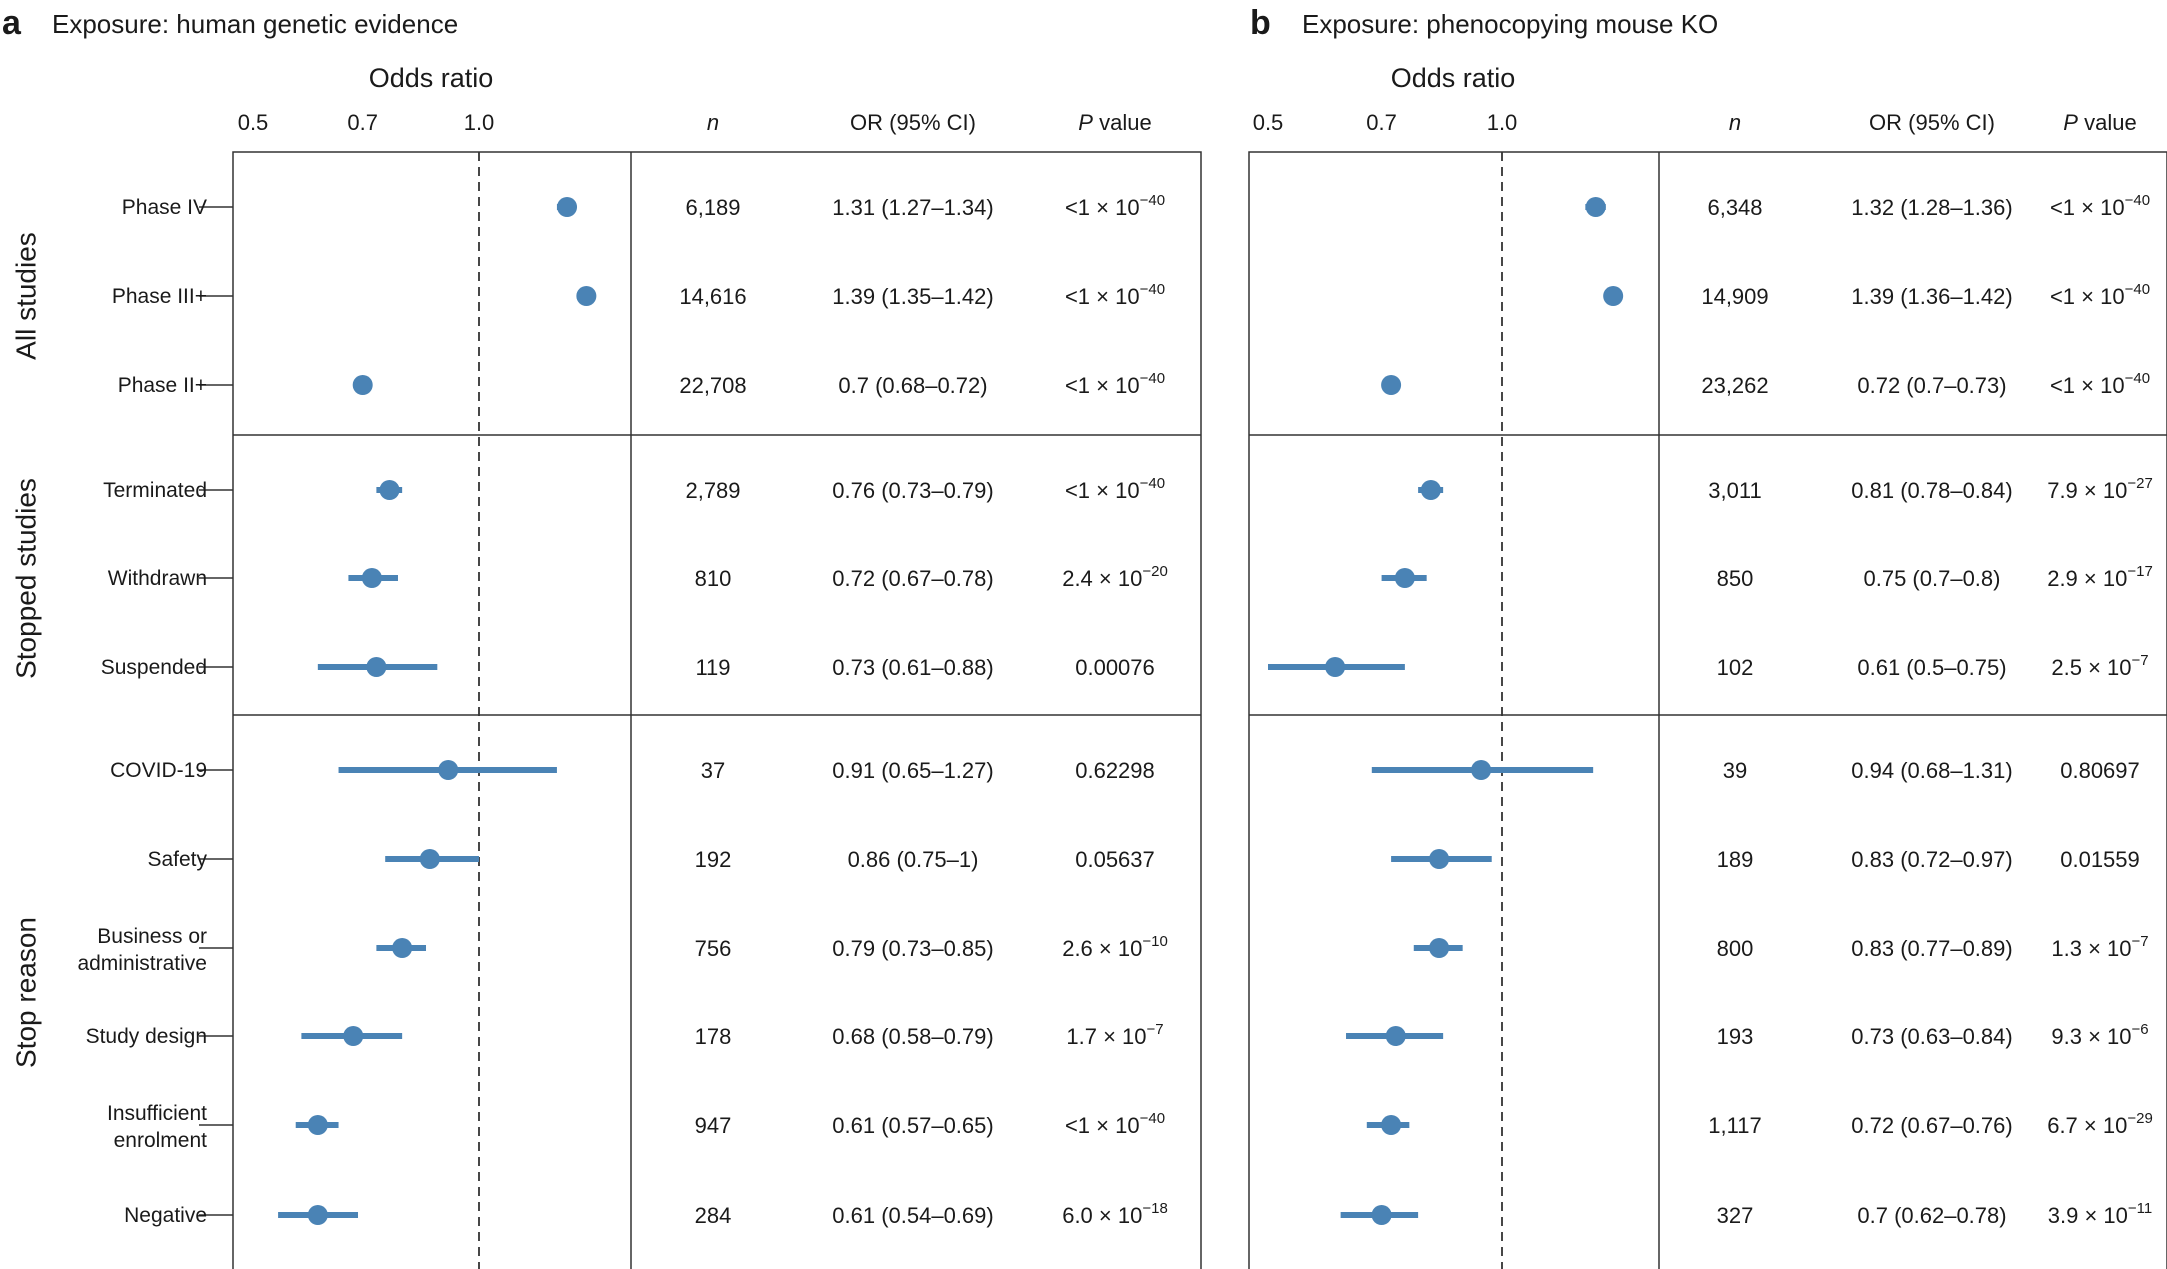 The height and width of the screenshot is (1269, 2167). I want to click on cell-n: 39, so click(1735, 770).